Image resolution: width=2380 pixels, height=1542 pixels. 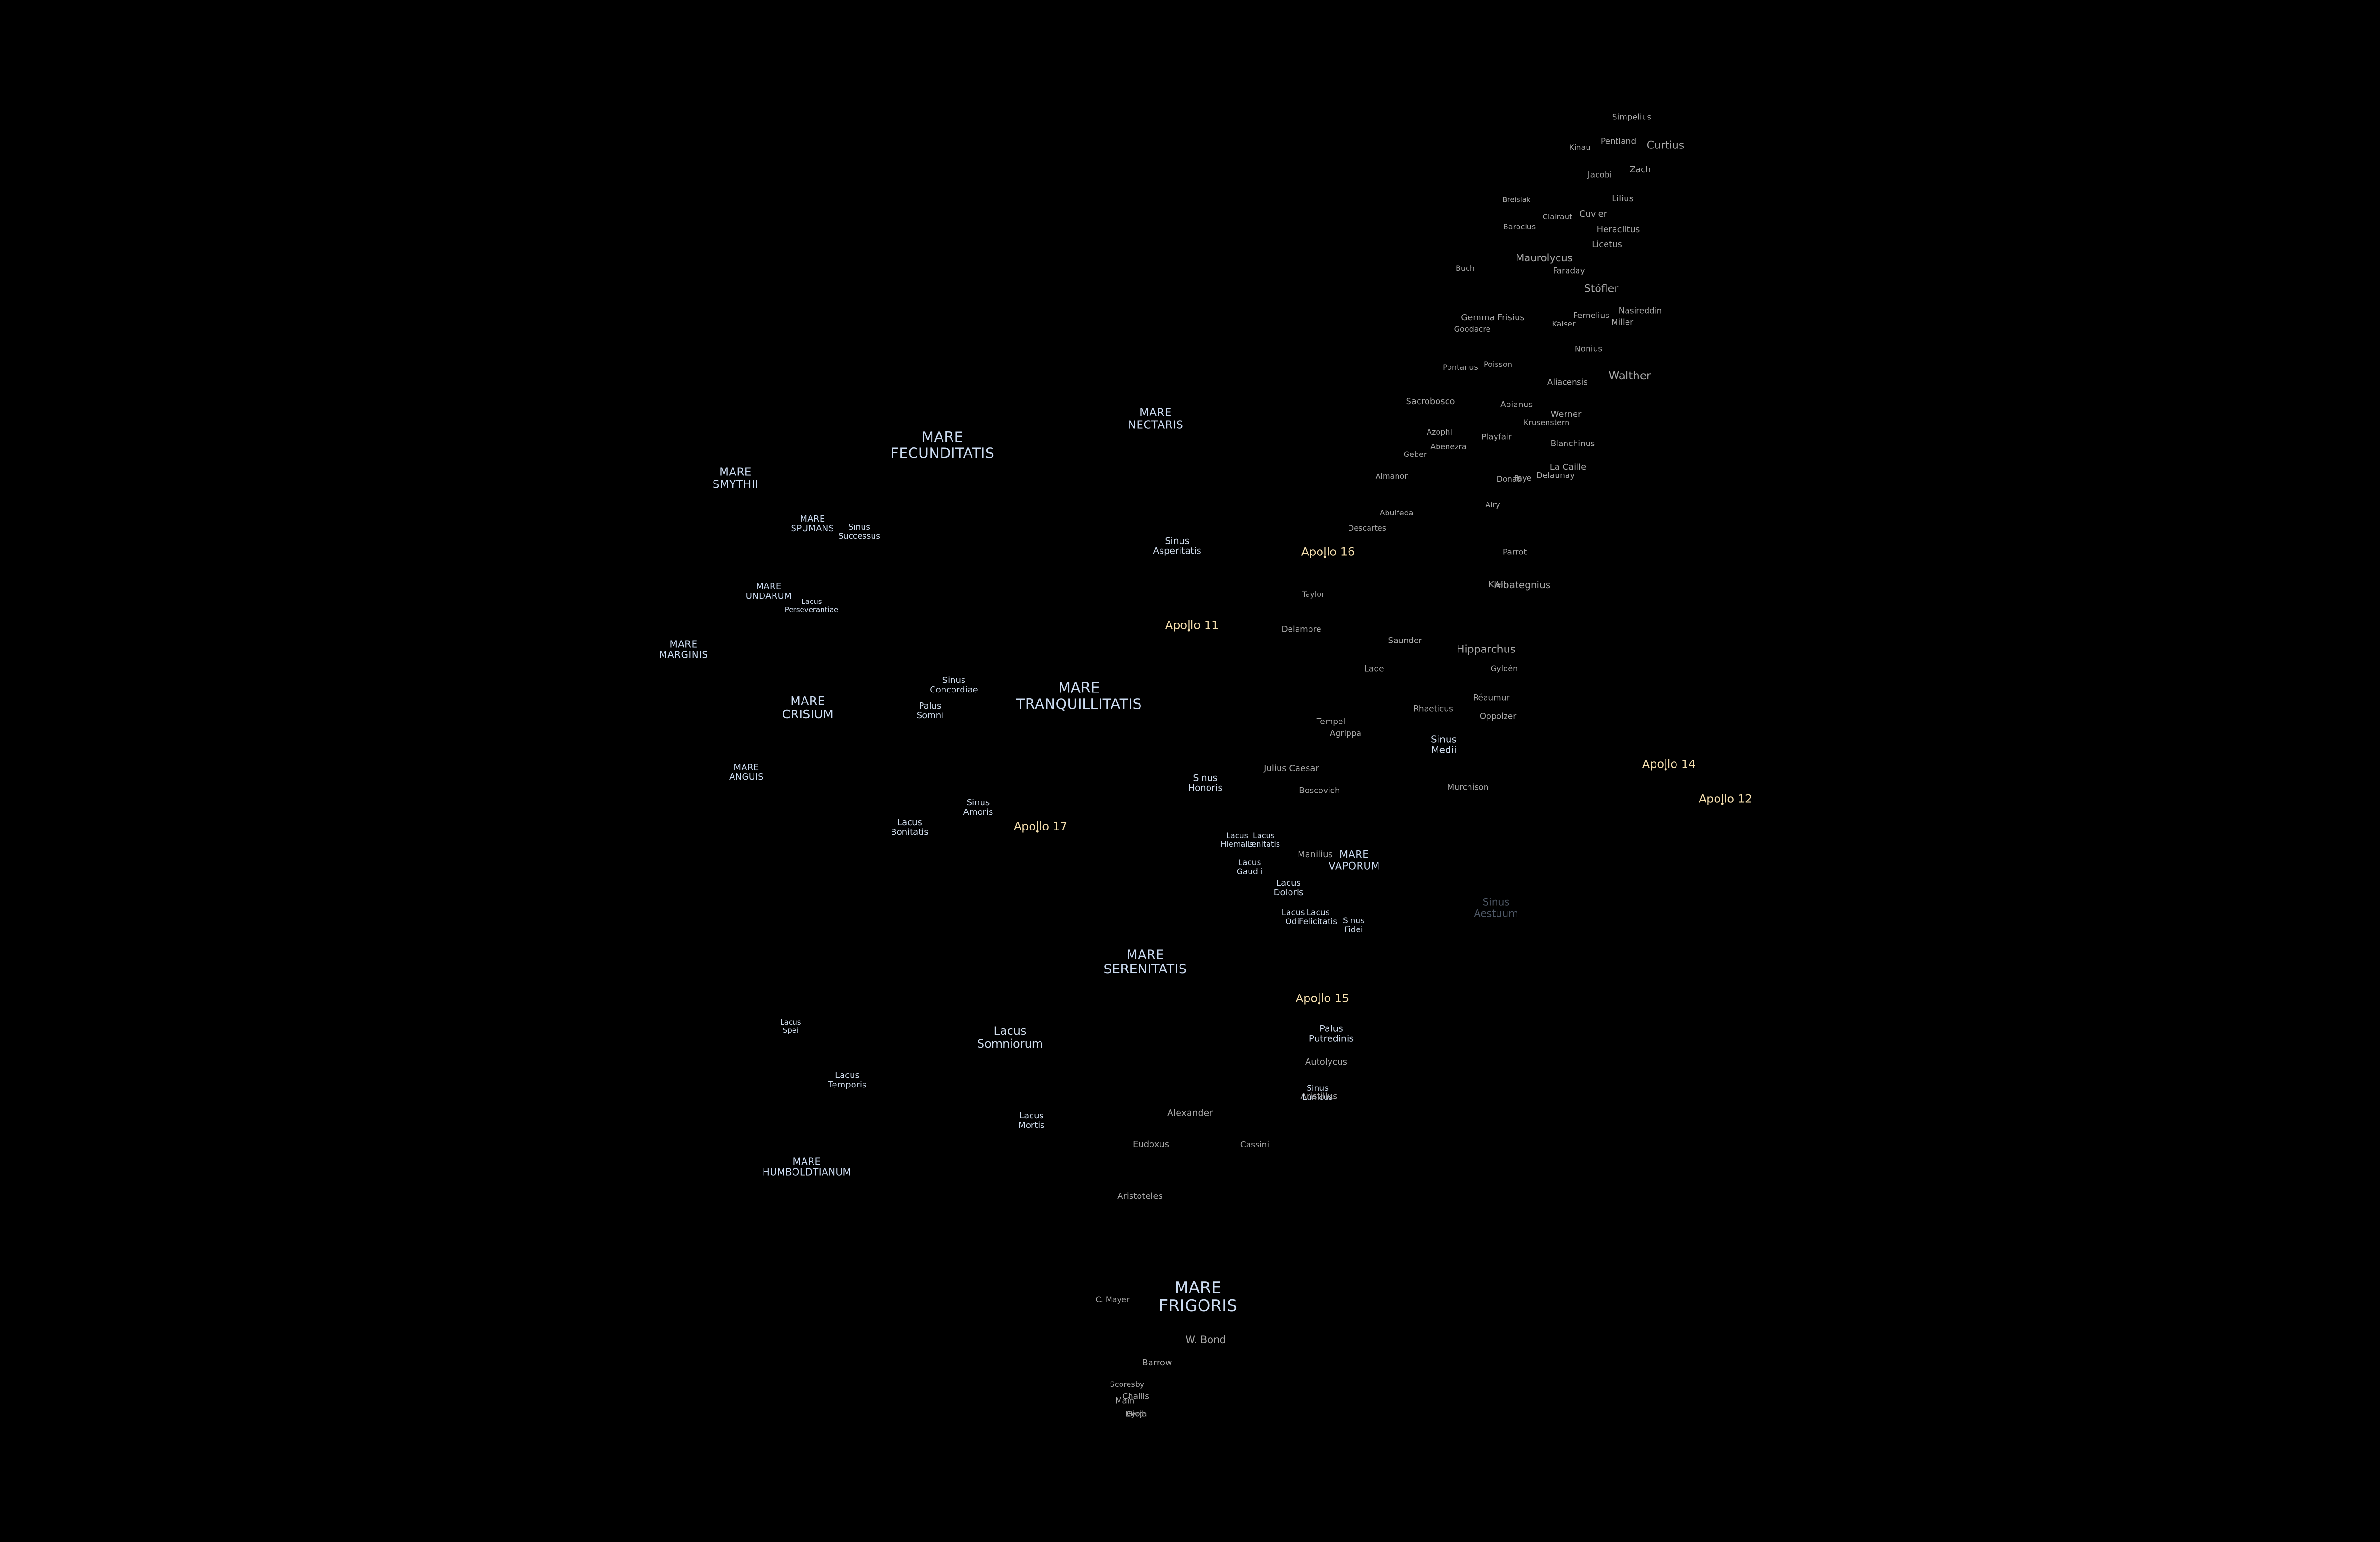 What do you see at coordinates (1492, 318) in the screenshot?
I see `craters-label-gemma-frisius: Gemma Frisius` at bounding box center [1492, 318].